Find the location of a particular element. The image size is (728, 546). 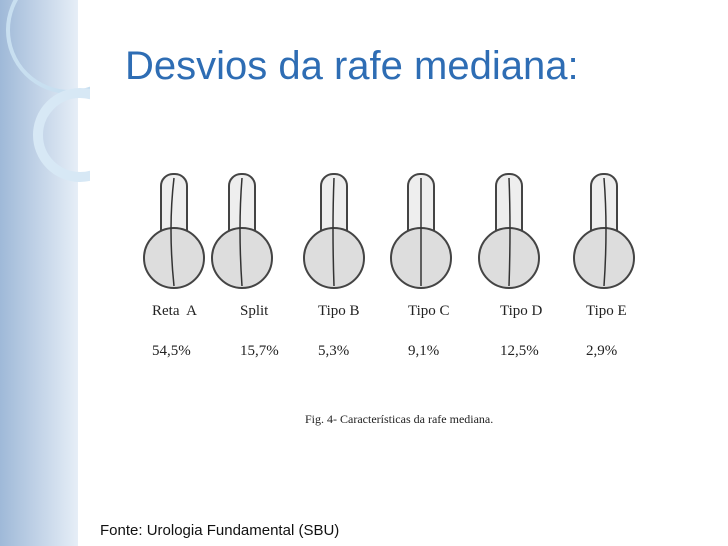

figure-label: Split is located at coordinates (254, 311).